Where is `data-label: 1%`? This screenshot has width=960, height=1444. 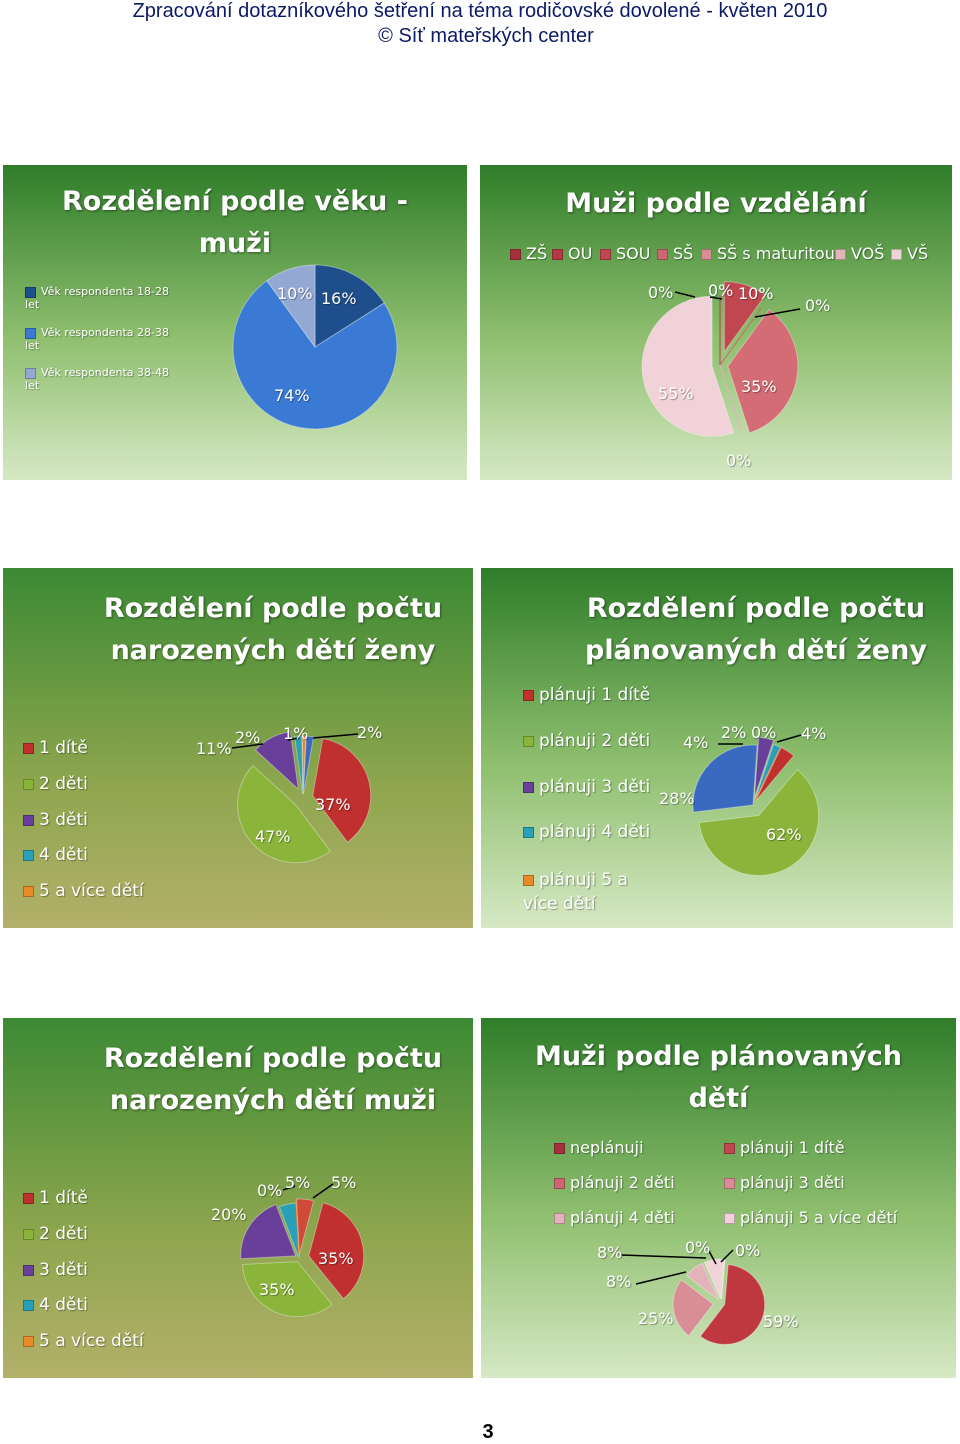
data-label: 1% is located at coordinates (296, 733).